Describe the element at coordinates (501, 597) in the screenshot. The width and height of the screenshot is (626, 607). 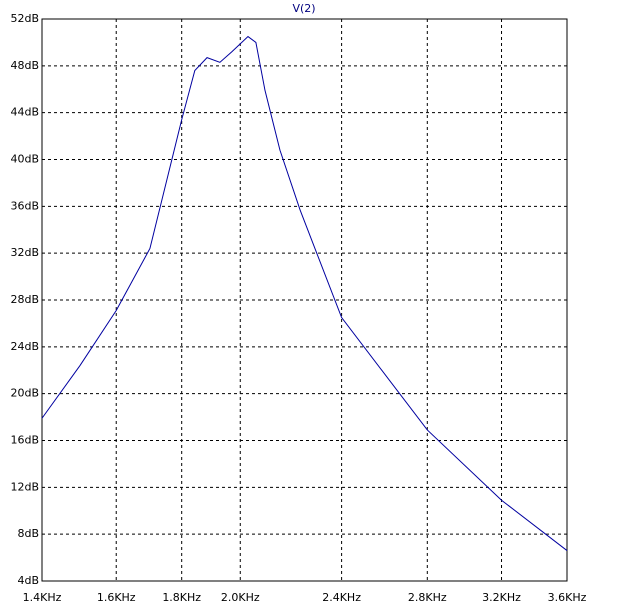
I see `x-tick-label: 3.2KHz` at that location.